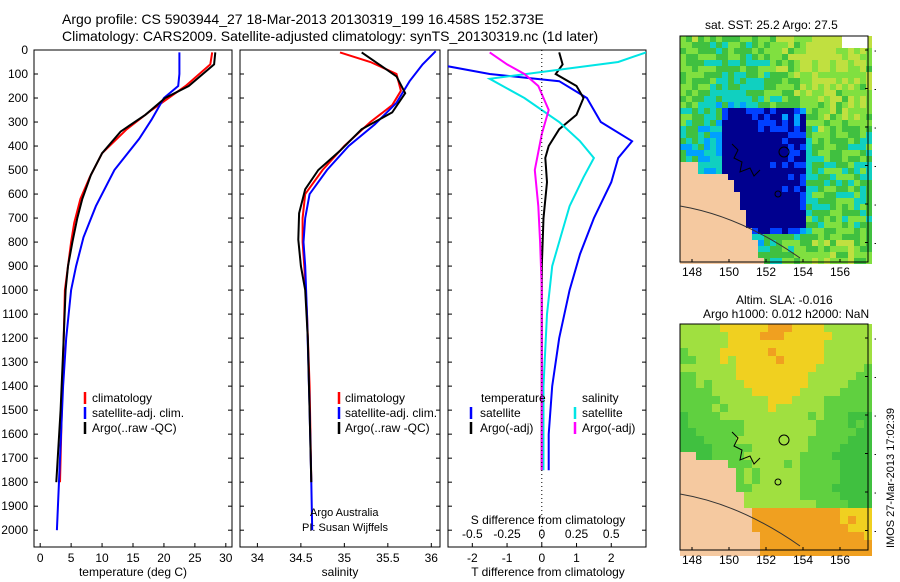  I want to click on x-tick-label: 35.5, so click(388, 558).